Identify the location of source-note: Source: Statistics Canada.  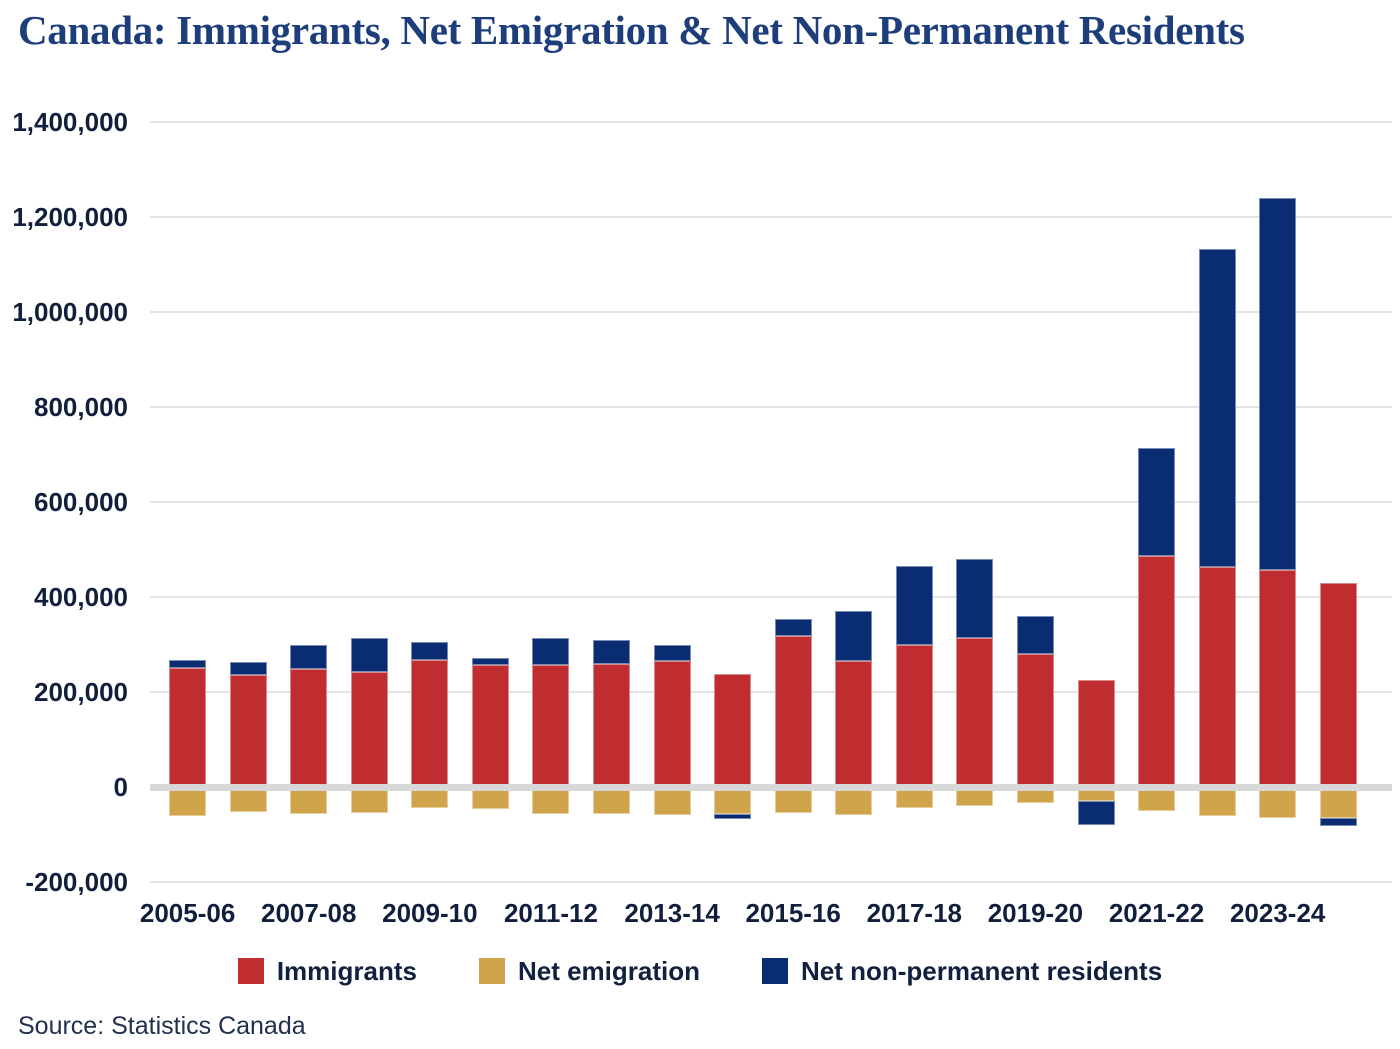
(162, 1026).